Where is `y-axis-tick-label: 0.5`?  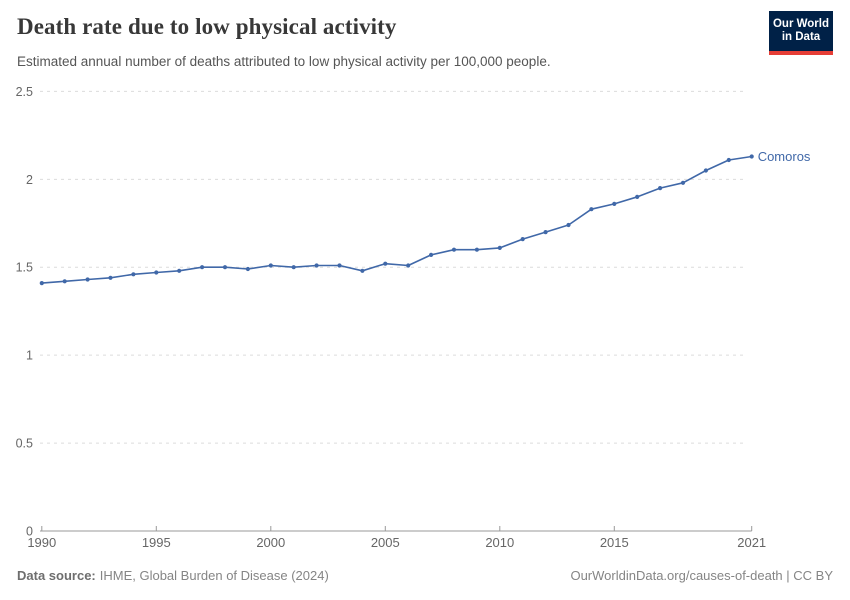
y-axis-tick-label: 0.5 is located at coordinates (24, 444).